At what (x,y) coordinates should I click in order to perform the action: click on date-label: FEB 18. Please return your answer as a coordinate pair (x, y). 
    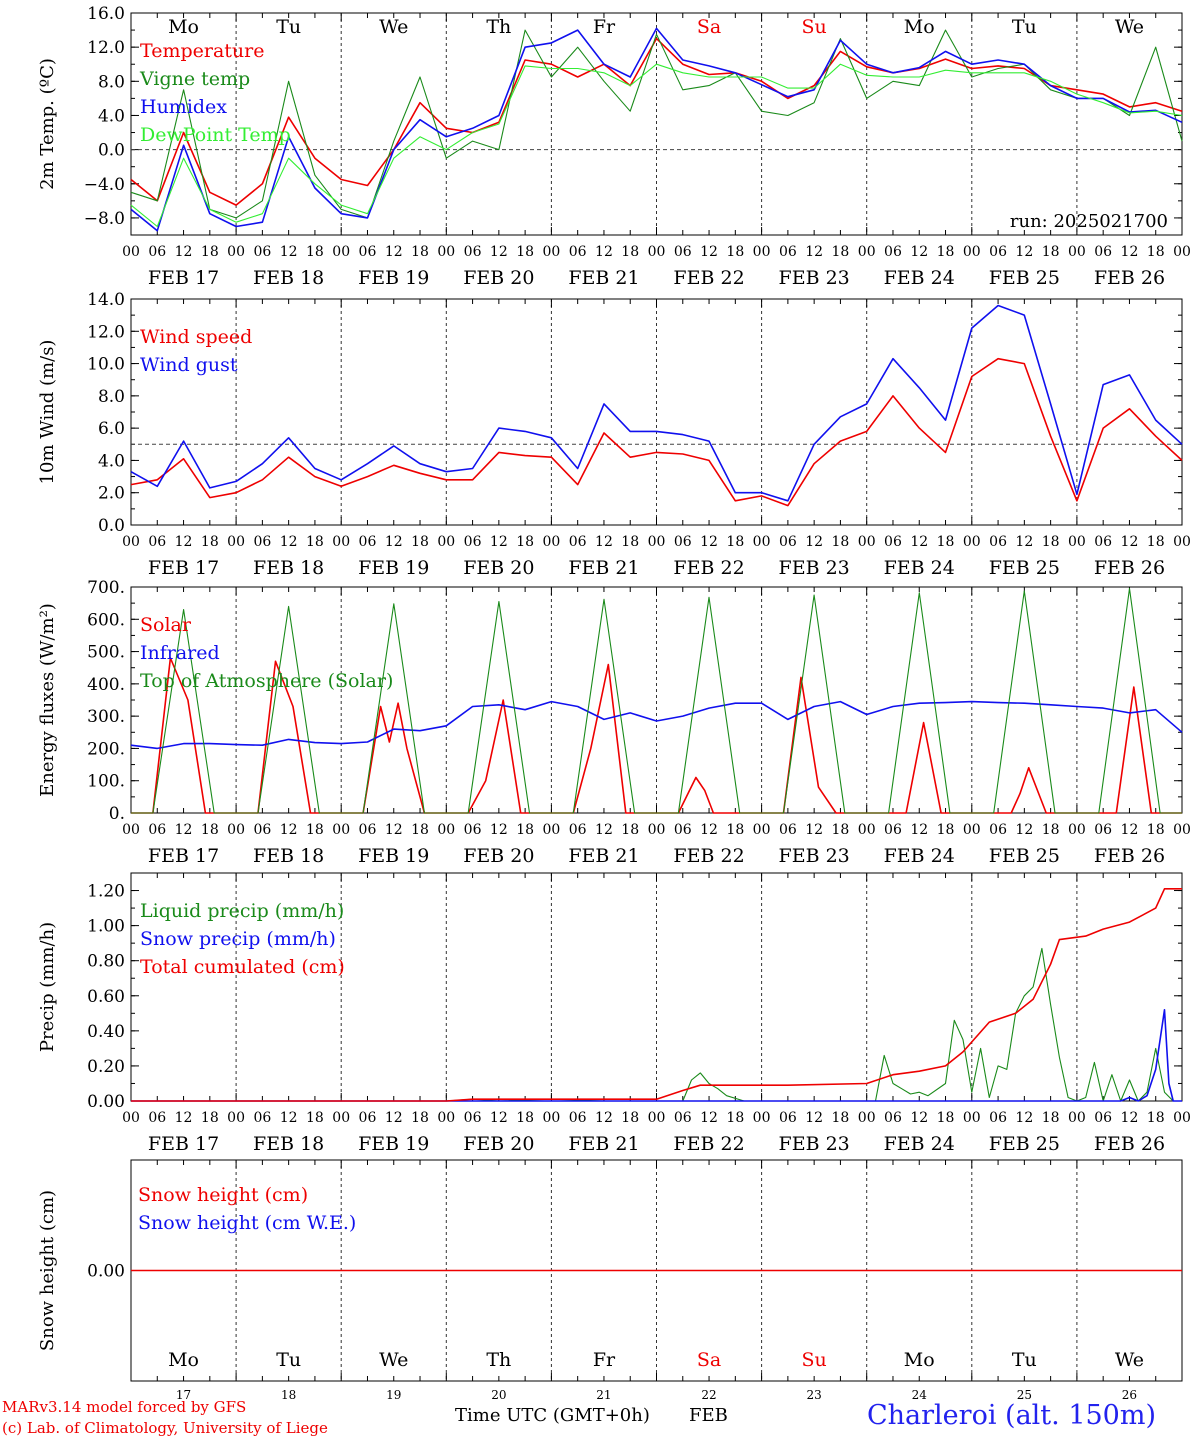
    Looking at the image, I should click on (288, 1144).